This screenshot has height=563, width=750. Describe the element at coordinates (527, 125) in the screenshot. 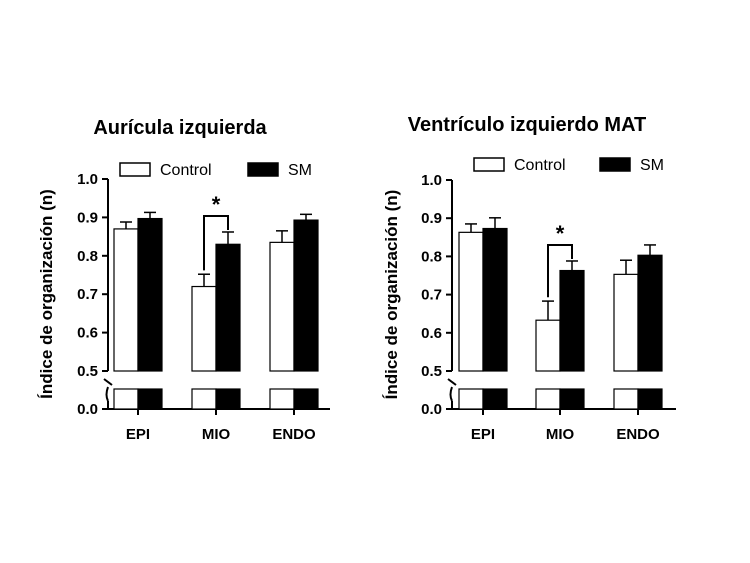

I see `chart-title: Ventrículo izquierdo MAT` at that location.